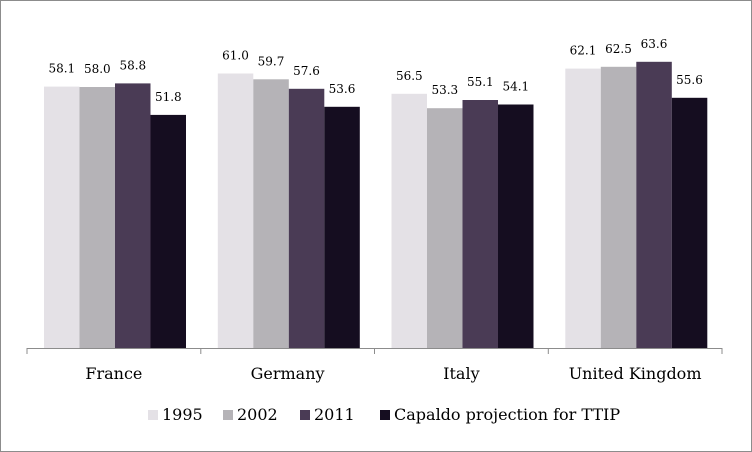  I want to click on bar-france-2002, so click(97, 217).